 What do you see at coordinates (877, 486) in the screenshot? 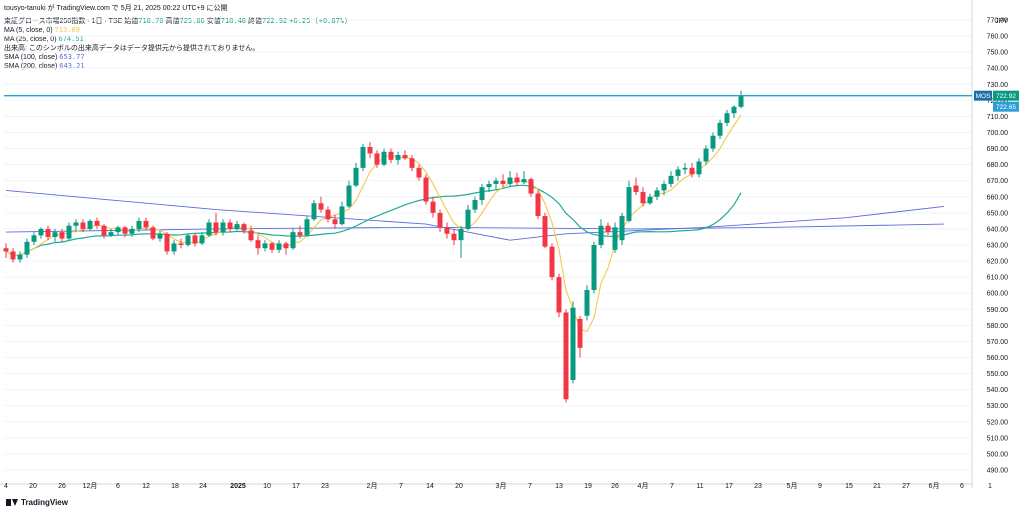
I see `x-tick-label: 21` at bounding box center [877, 486].